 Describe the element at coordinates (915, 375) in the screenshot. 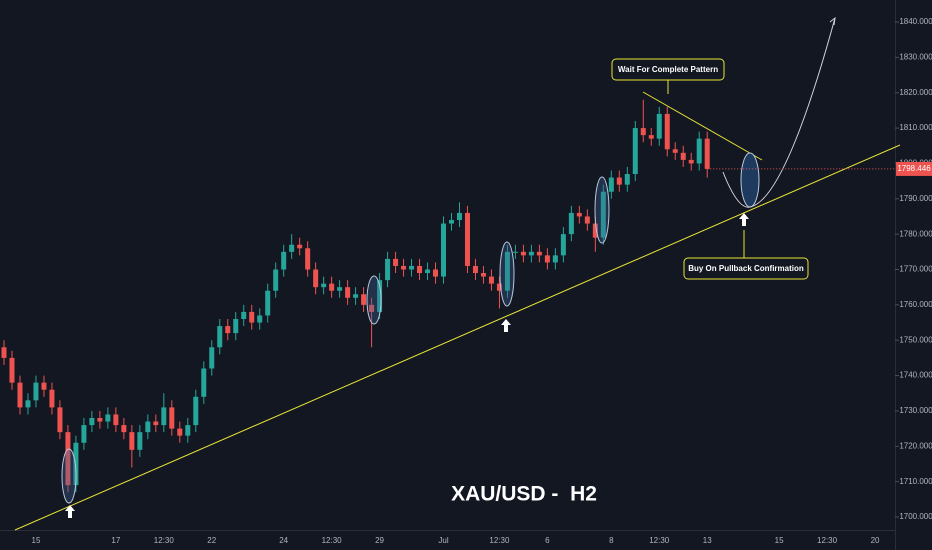

I see `y-tick-label: 1740.000` at that location.